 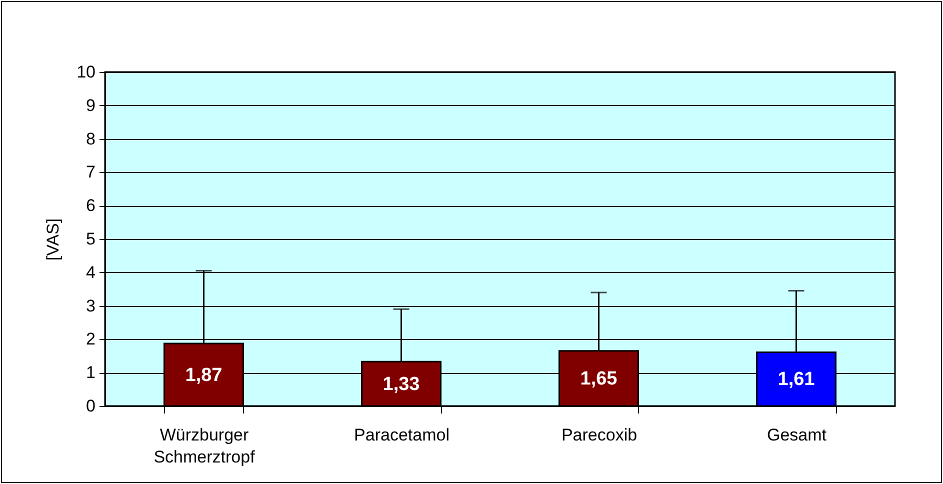 I want to click on data-label: 1,33, so click(x=401, y=384).